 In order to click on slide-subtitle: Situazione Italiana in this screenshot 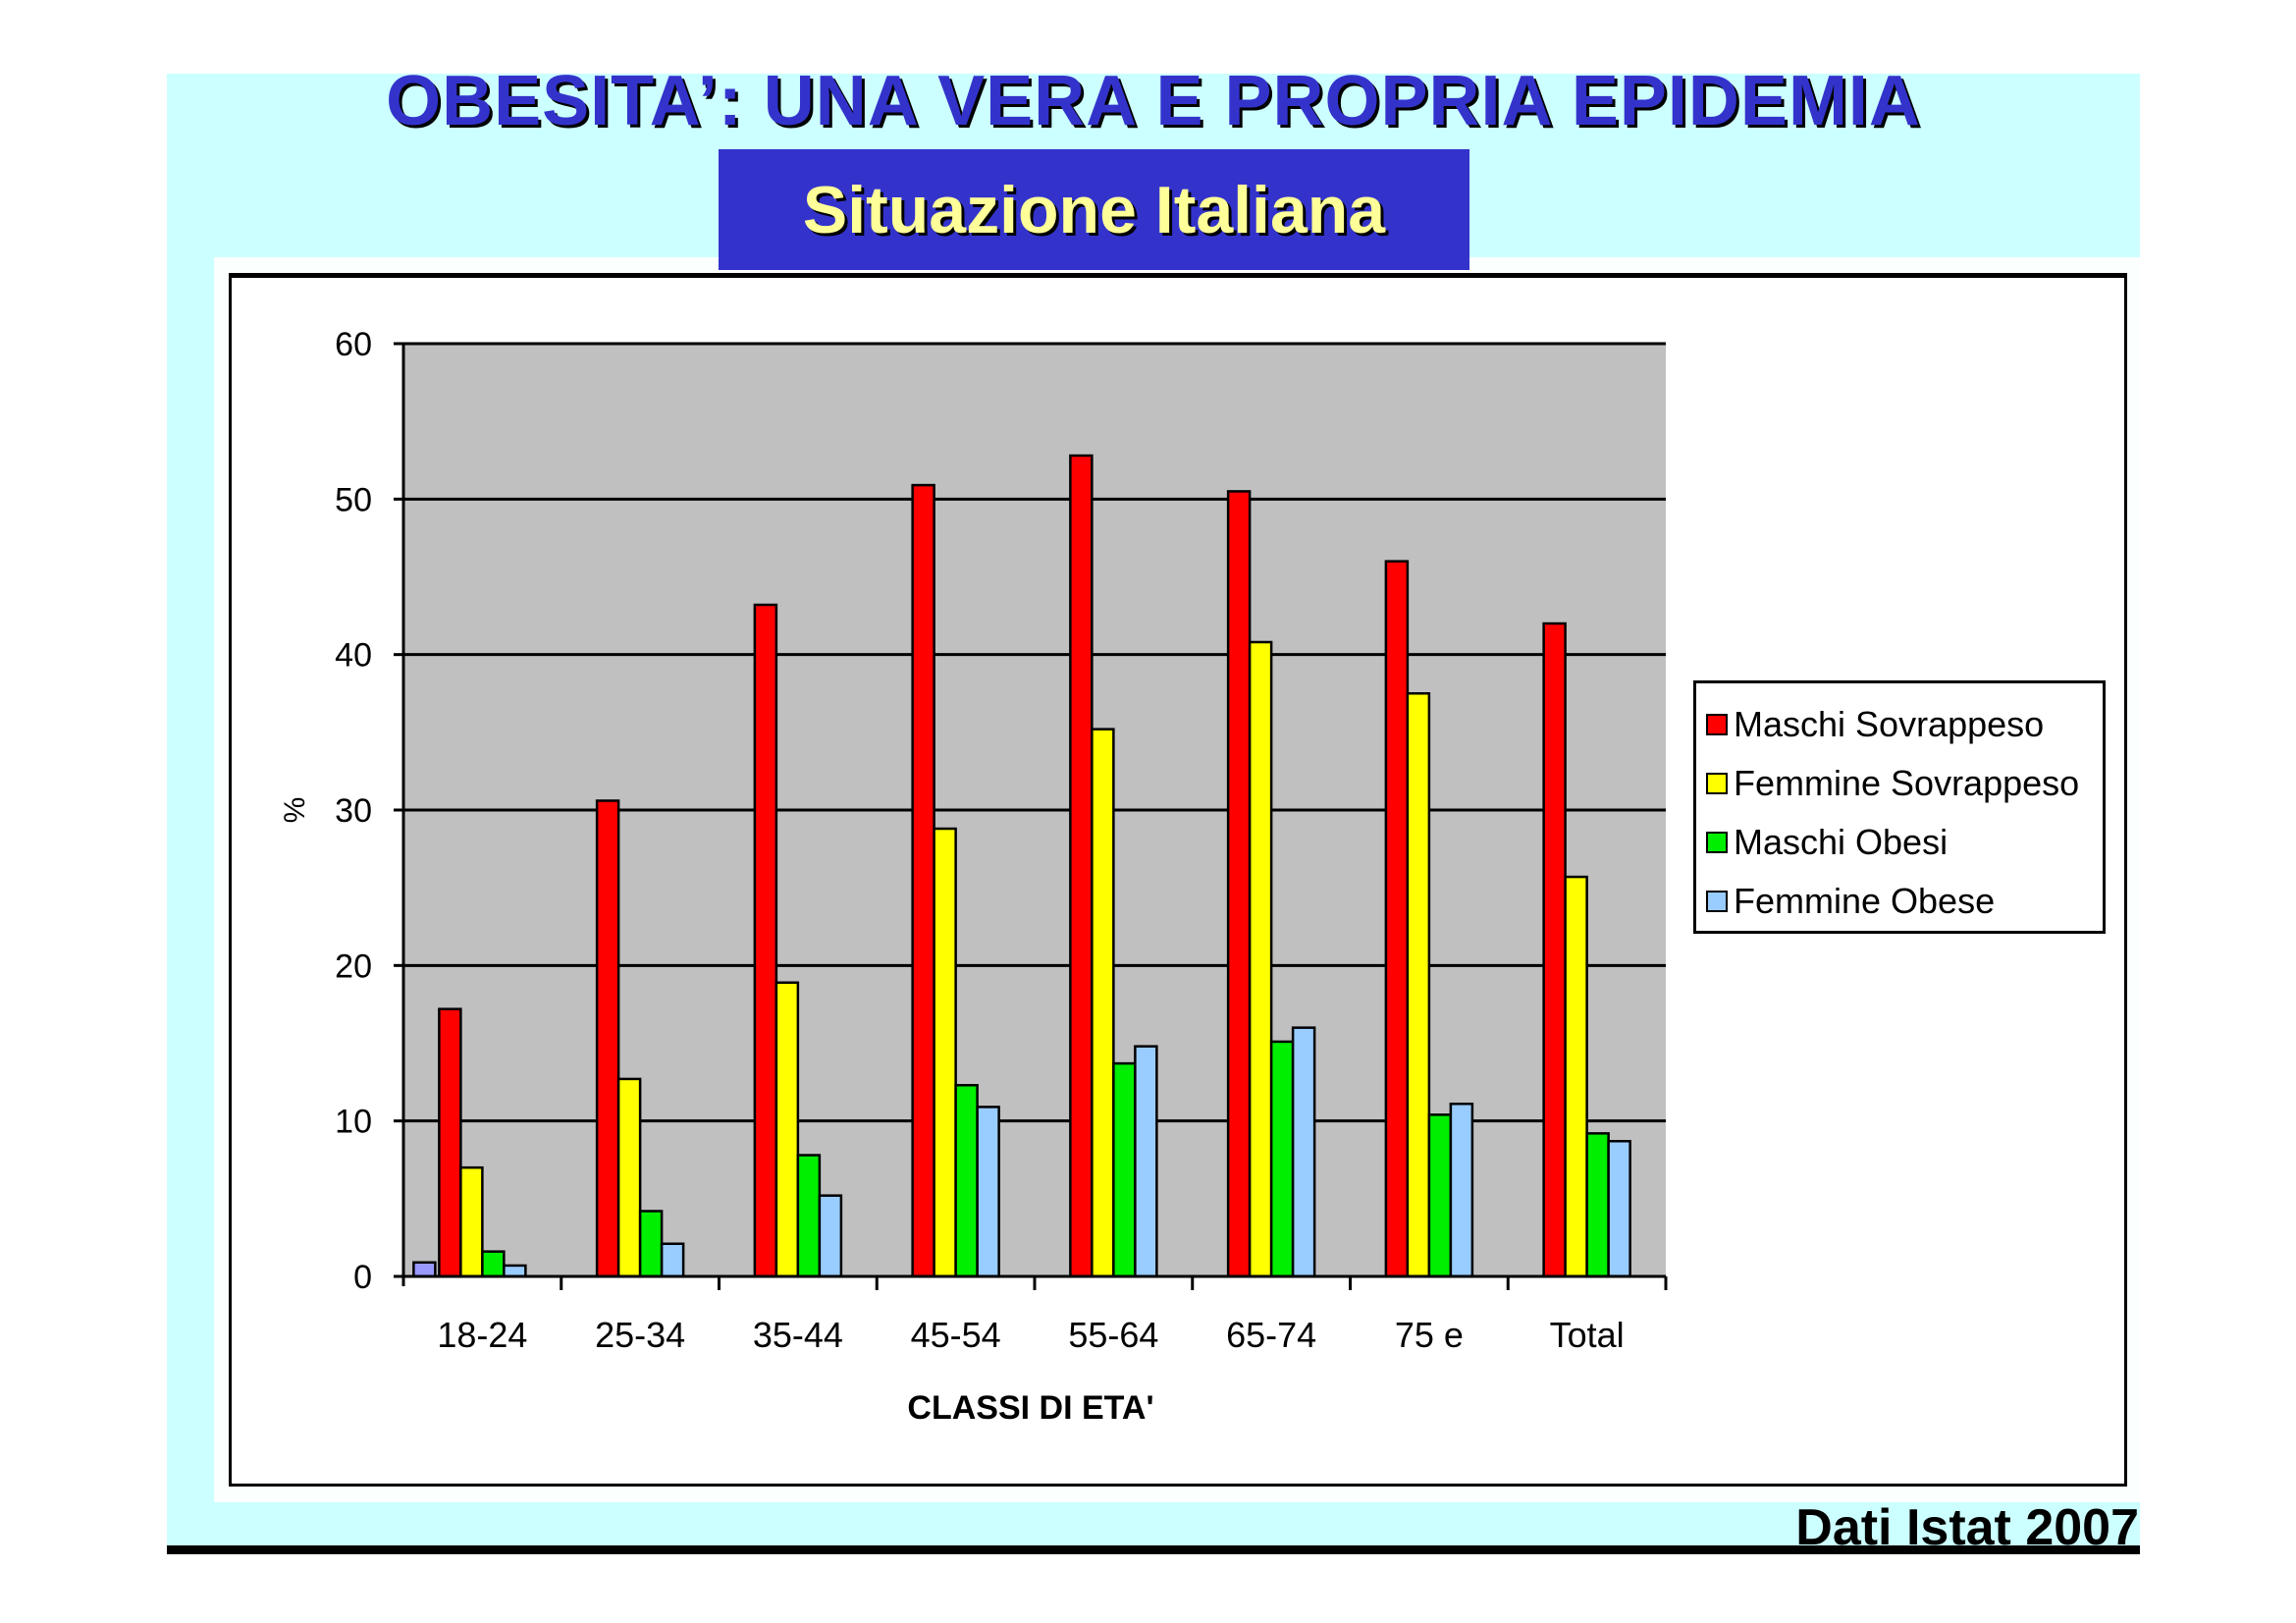, I will do `click(1094, 210)`.